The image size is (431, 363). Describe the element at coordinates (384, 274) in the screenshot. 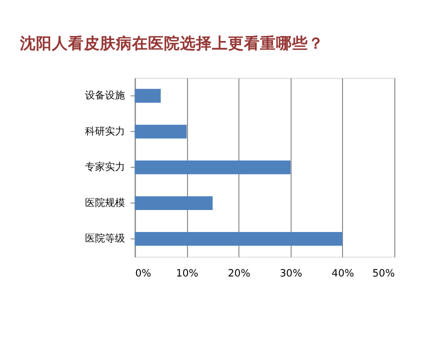

I see `x-tick-label: 50%` at that location.